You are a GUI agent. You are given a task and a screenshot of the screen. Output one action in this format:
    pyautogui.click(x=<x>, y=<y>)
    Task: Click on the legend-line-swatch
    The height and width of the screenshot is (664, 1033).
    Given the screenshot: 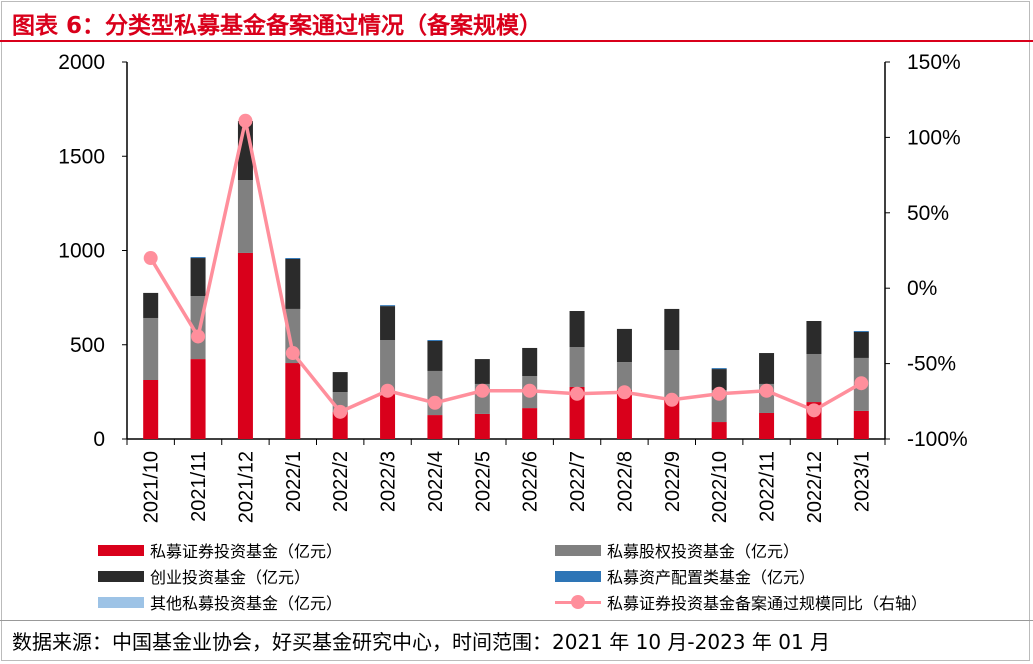 What is the action you would take?
    pyautogui.click(x=578, y=602)
    